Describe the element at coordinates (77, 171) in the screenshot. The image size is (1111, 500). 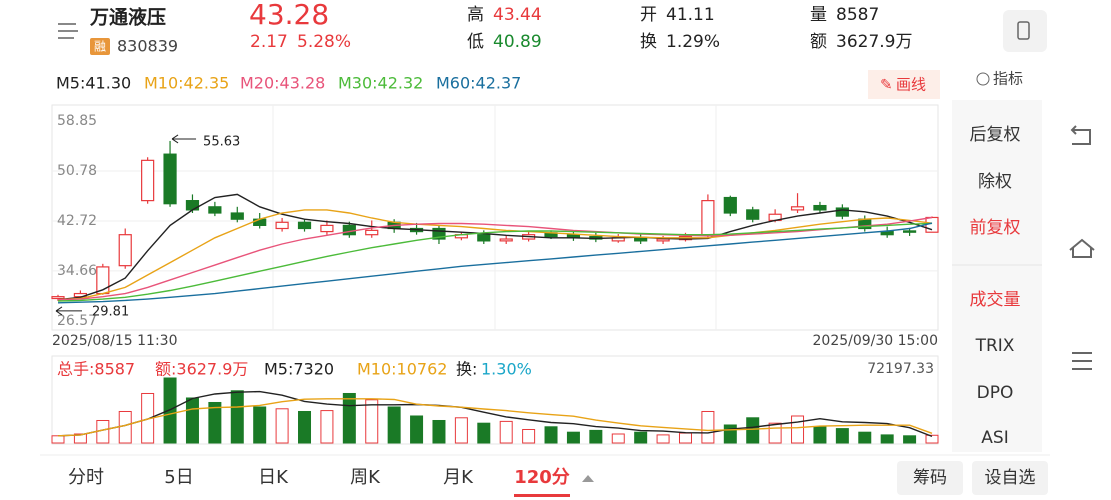
I see `y-tick-label: 50.78` at that location.